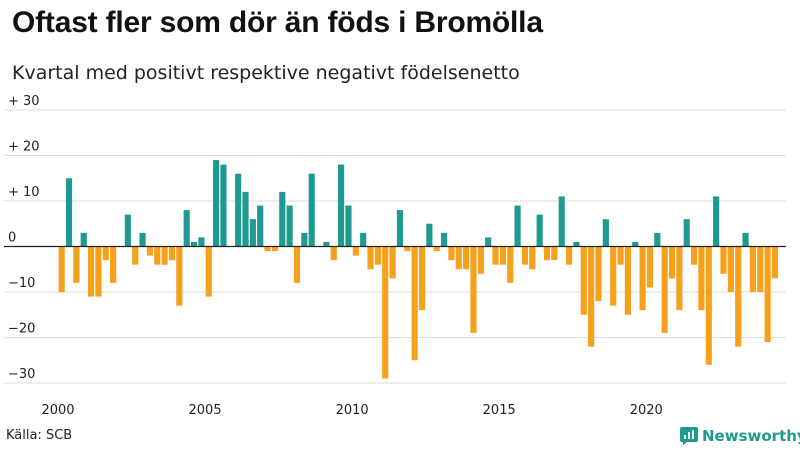 Image resolution: width=800 pixels, height=450 pixels. Describe the element at coordinates (21, 374) in the screenshot. I see `y-tick-label: −30` at that location.